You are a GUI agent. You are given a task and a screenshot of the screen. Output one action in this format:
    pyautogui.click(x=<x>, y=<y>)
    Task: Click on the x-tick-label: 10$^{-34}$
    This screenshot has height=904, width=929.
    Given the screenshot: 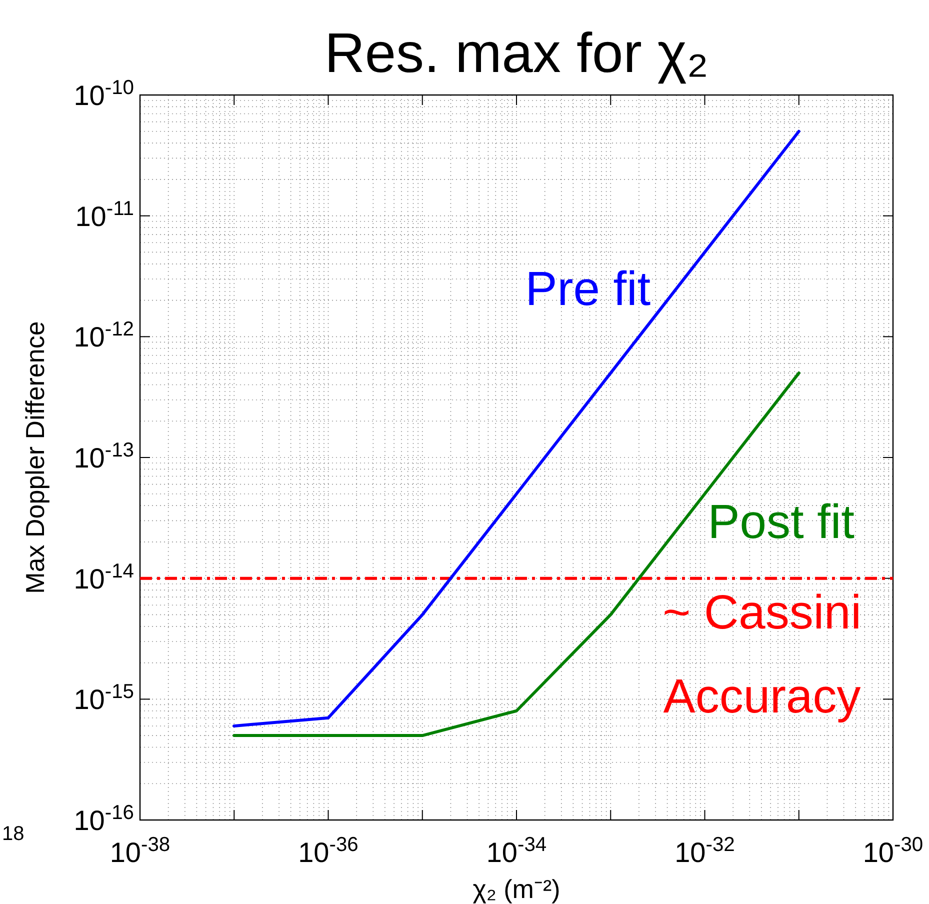 What is the action you would take?
    pyautogui.click(x=516, y=851)
    